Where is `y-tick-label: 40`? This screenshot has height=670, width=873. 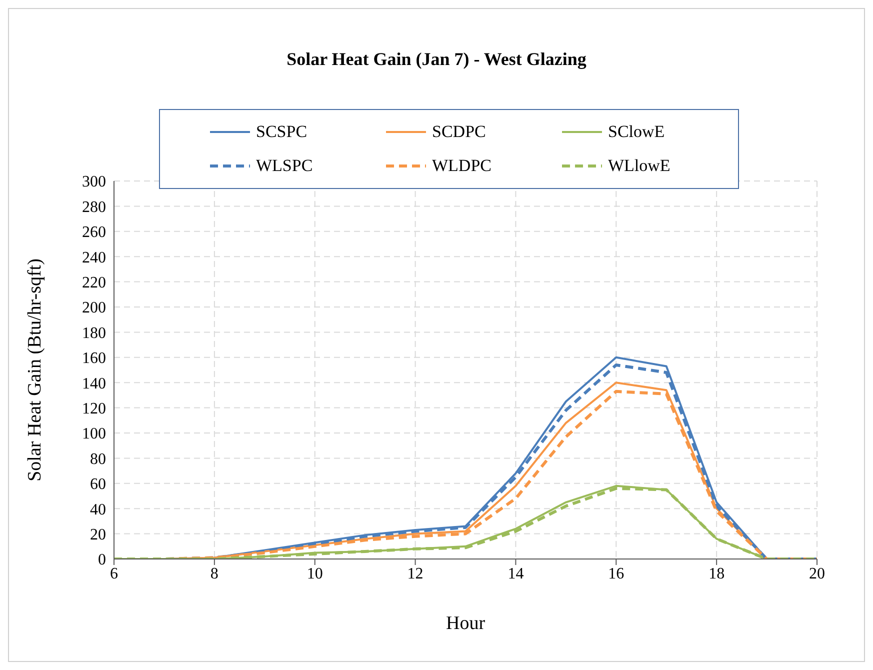
y-tick-label: 40 is located at coordinates (98, 509).